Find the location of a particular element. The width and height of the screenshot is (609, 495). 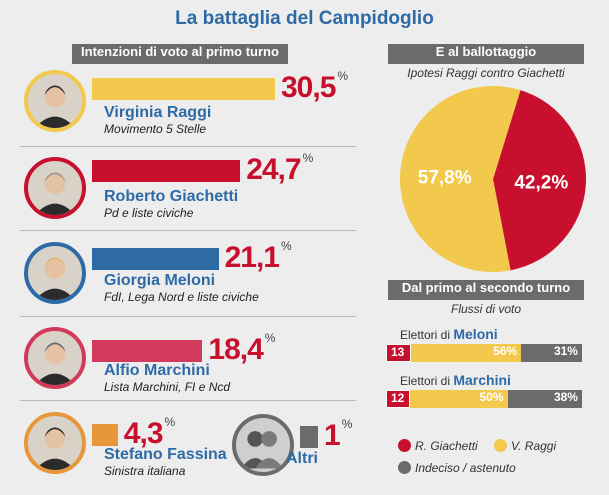

vote-percent: 4,3% is located at coordinates (149, 433).